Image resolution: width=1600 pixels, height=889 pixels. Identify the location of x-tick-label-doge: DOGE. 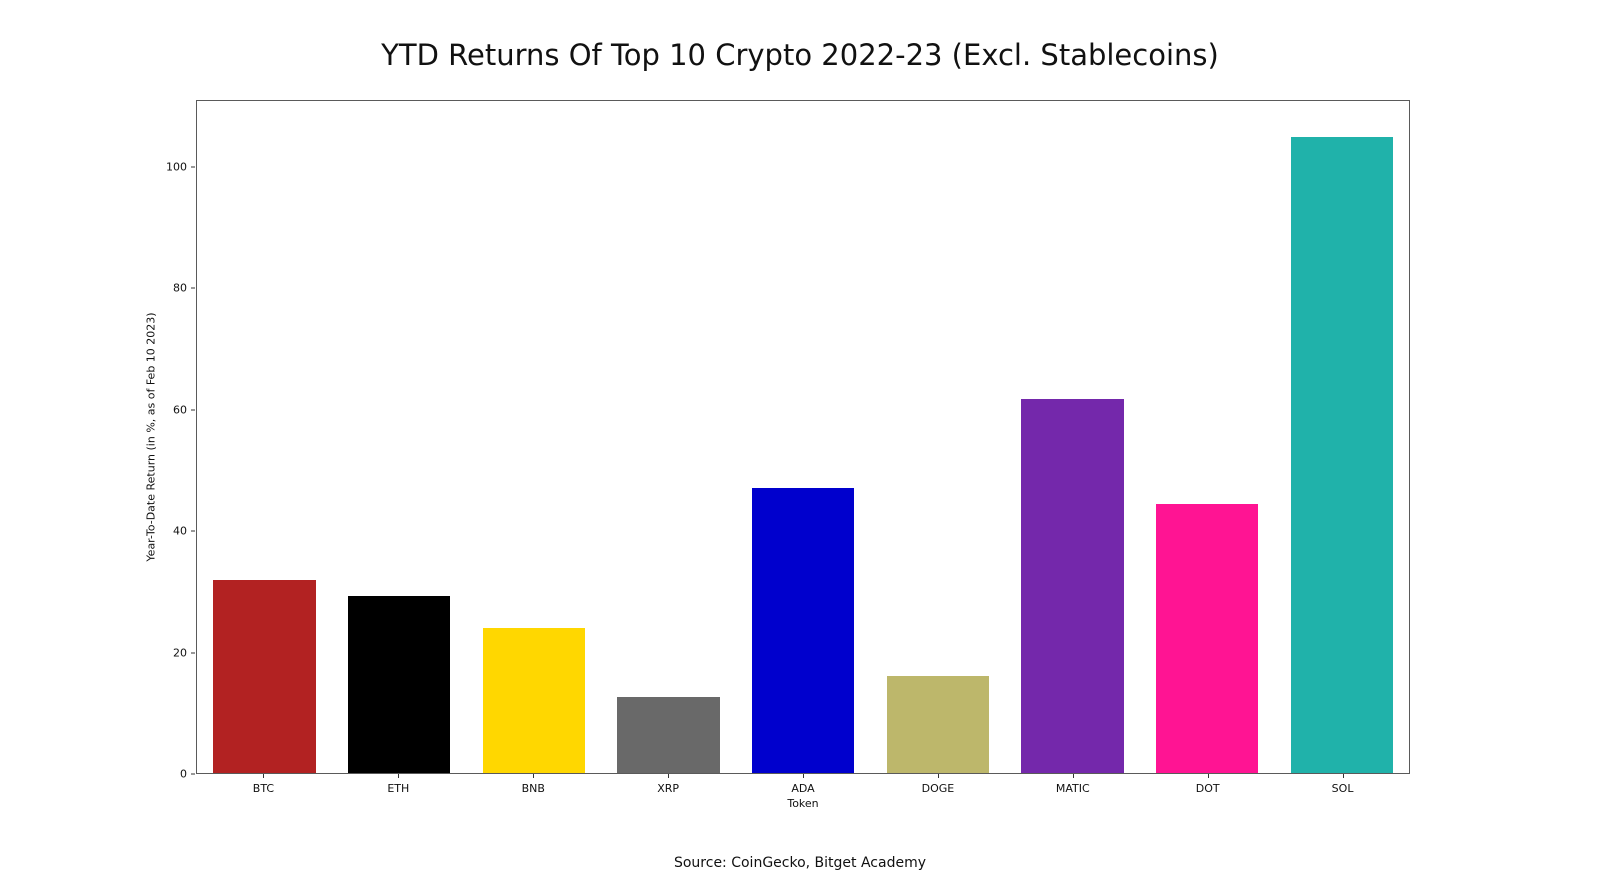
(937, 784).